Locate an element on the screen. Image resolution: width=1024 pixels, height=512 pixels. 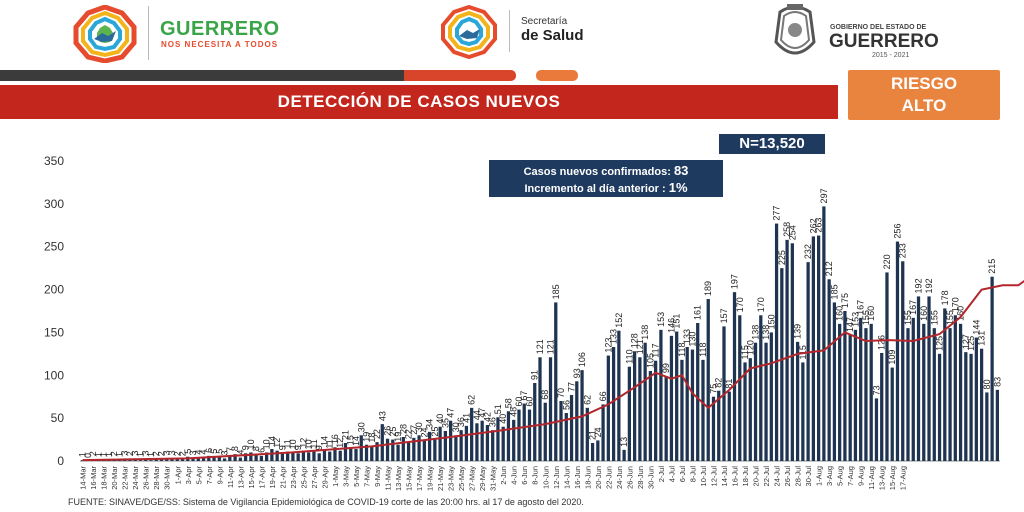
data-label: 155 is located at coordinates (866, 317).